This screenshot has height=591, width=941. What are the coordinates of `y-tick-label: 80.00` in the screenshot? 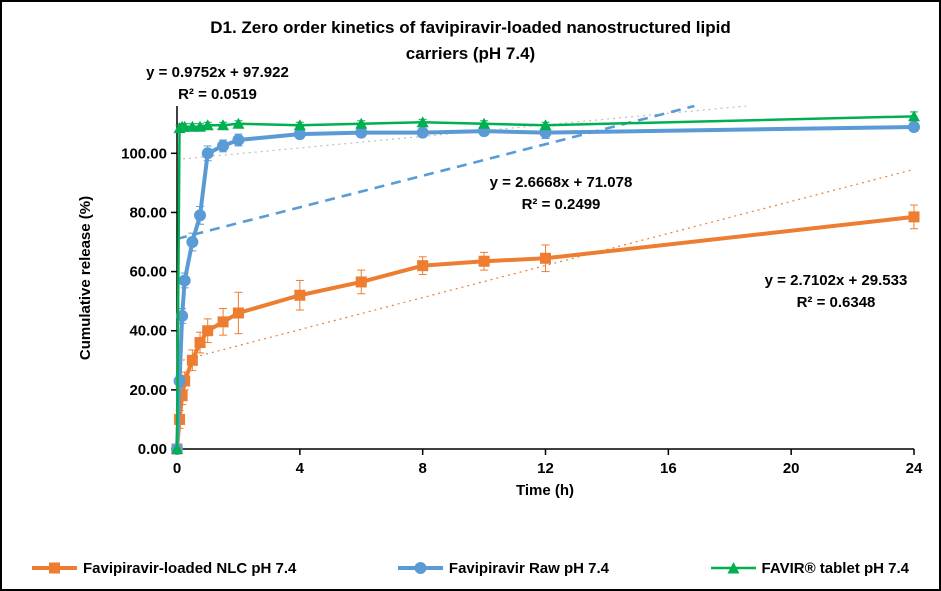 It's located at (148, 212).